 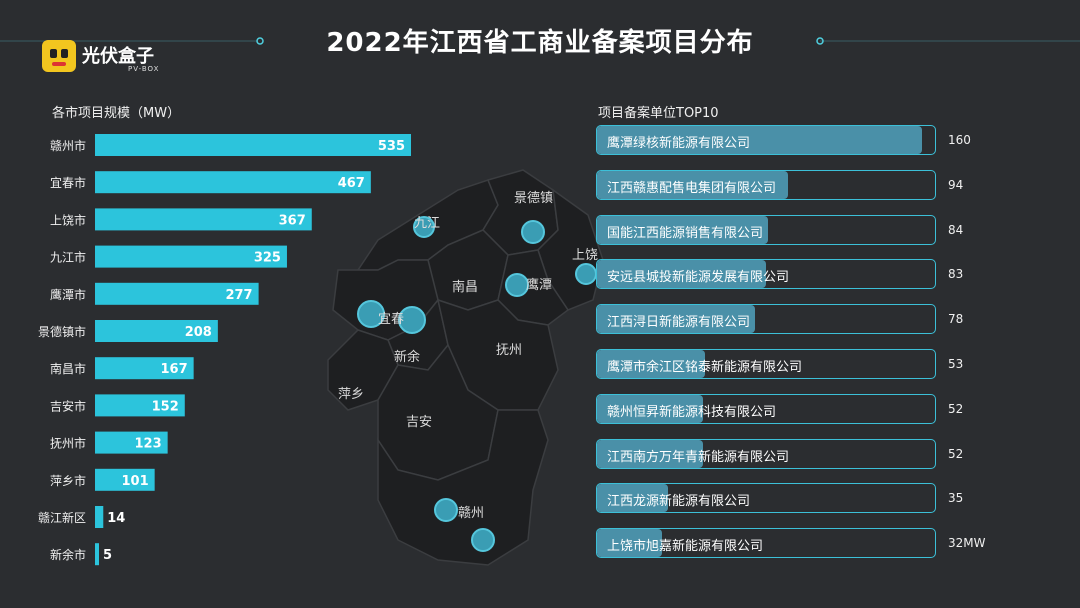 I want to click on top-item-name: 江西龙源新能源有限公司, so click(x=679, y=502).